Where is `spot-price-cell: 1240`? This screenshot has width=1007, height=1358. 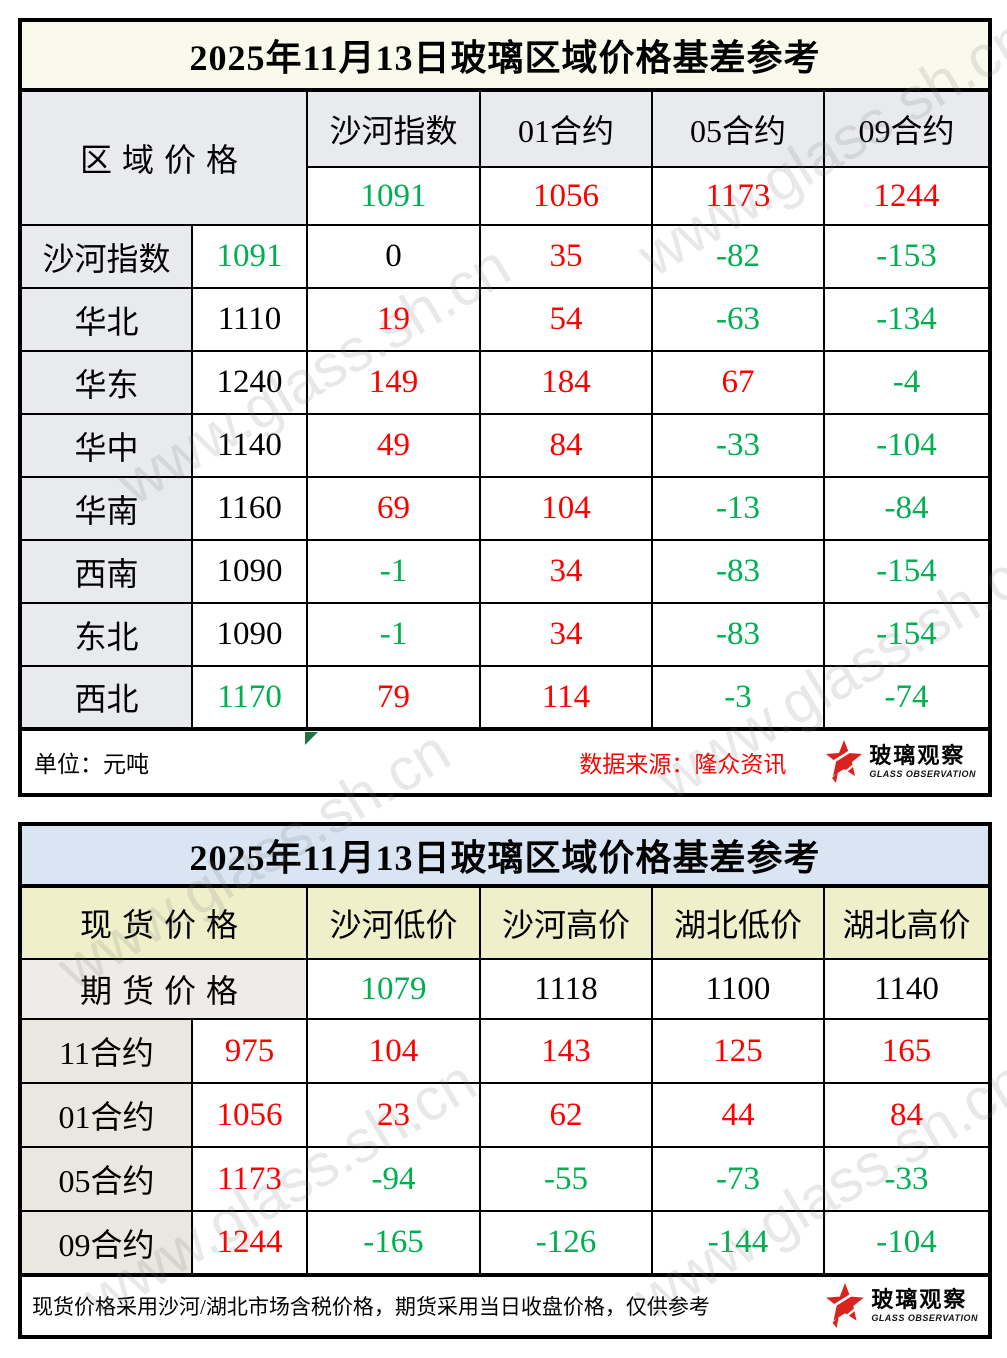
spot-price-cell: 1240 is located at coordinates (249, 382).